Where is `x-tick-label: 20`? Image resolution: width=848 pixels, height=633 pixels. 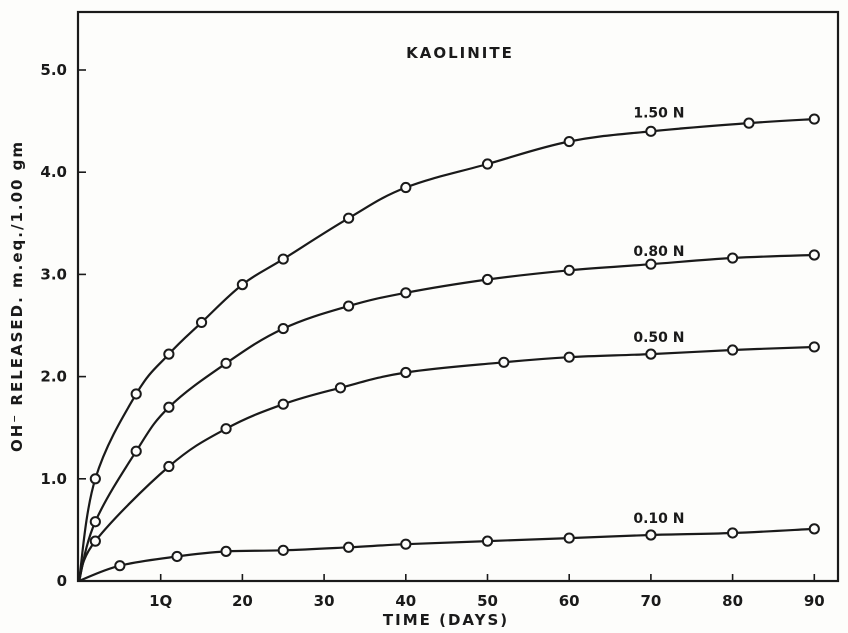 x-tick-label: 20 is located at coordinates (242, 601).